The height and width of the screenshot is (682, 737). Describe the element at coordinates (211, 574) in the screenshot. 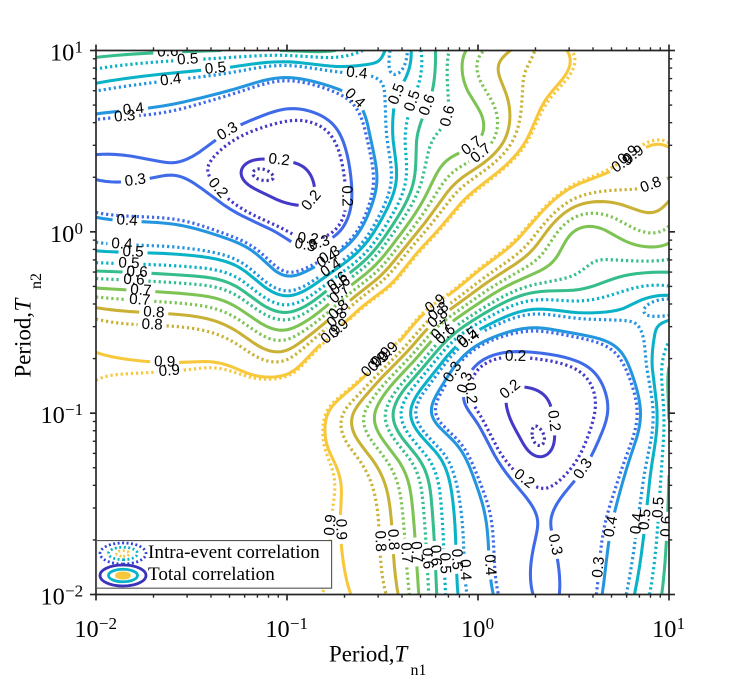

I see `svg-text: Total correlation` at that location.